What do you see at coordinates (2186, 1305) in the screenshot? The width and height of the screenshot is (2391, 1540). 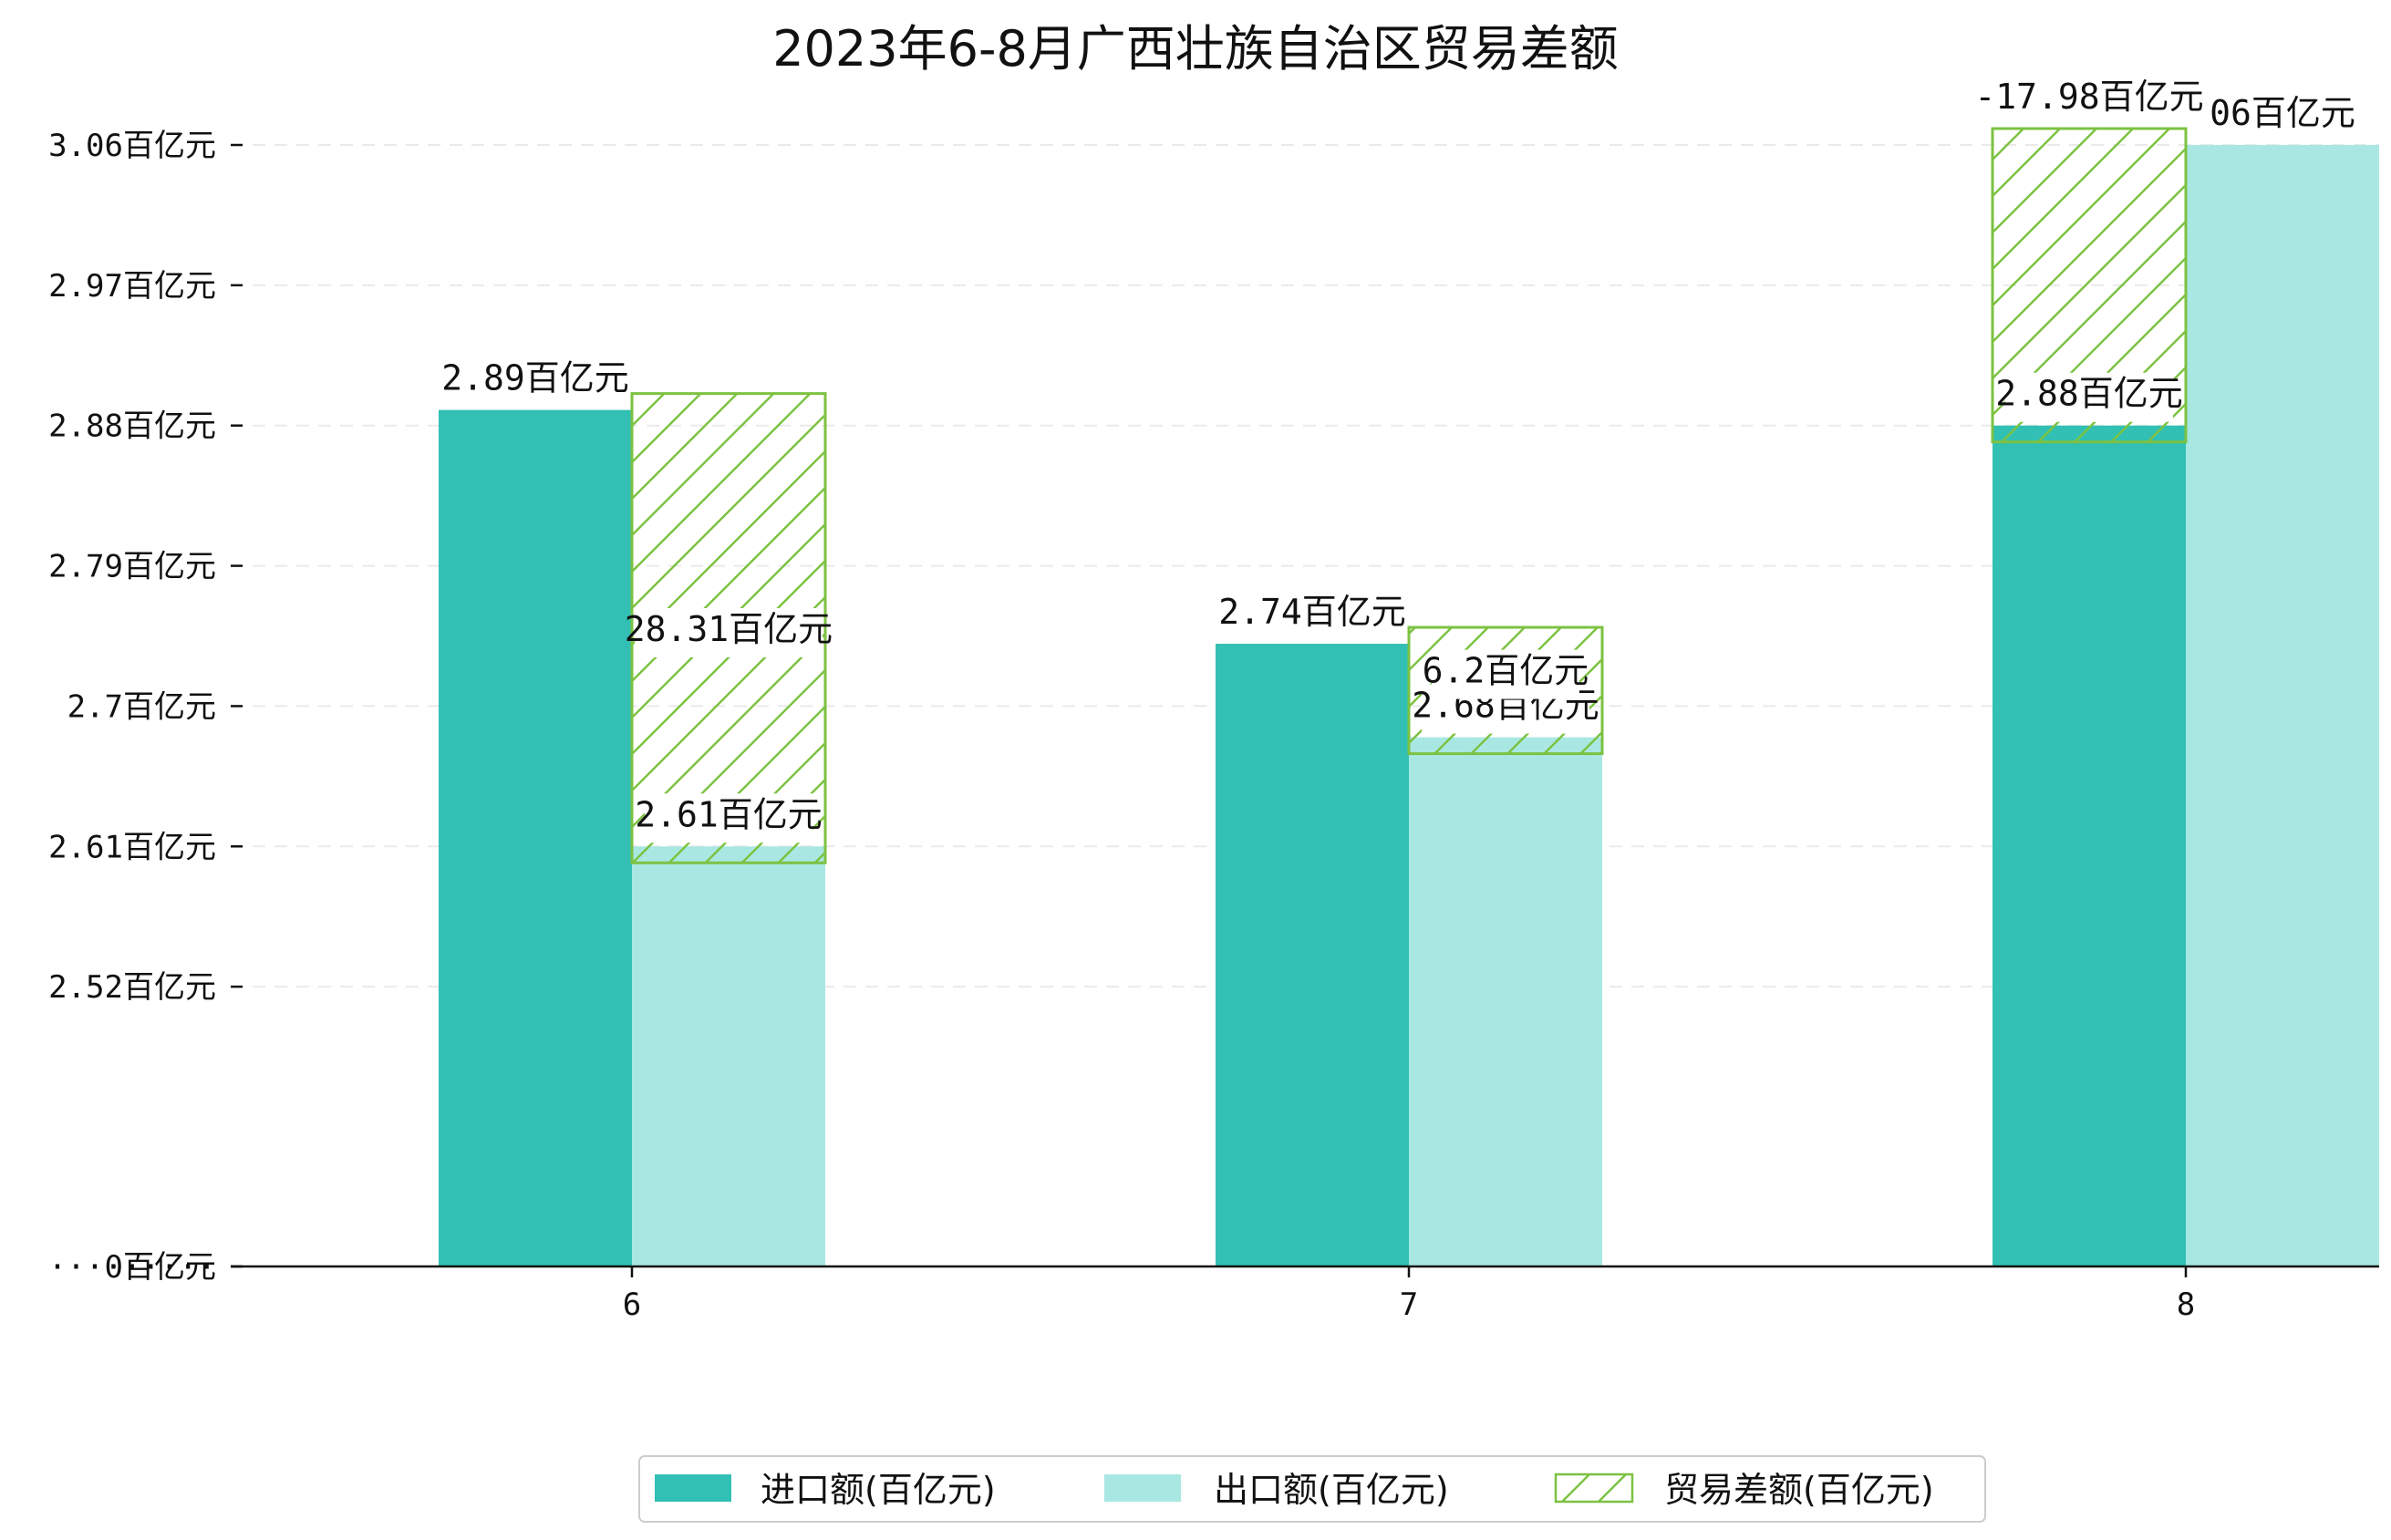 I see `x-tick-label: 8` at bounding box center [2186, 1305].